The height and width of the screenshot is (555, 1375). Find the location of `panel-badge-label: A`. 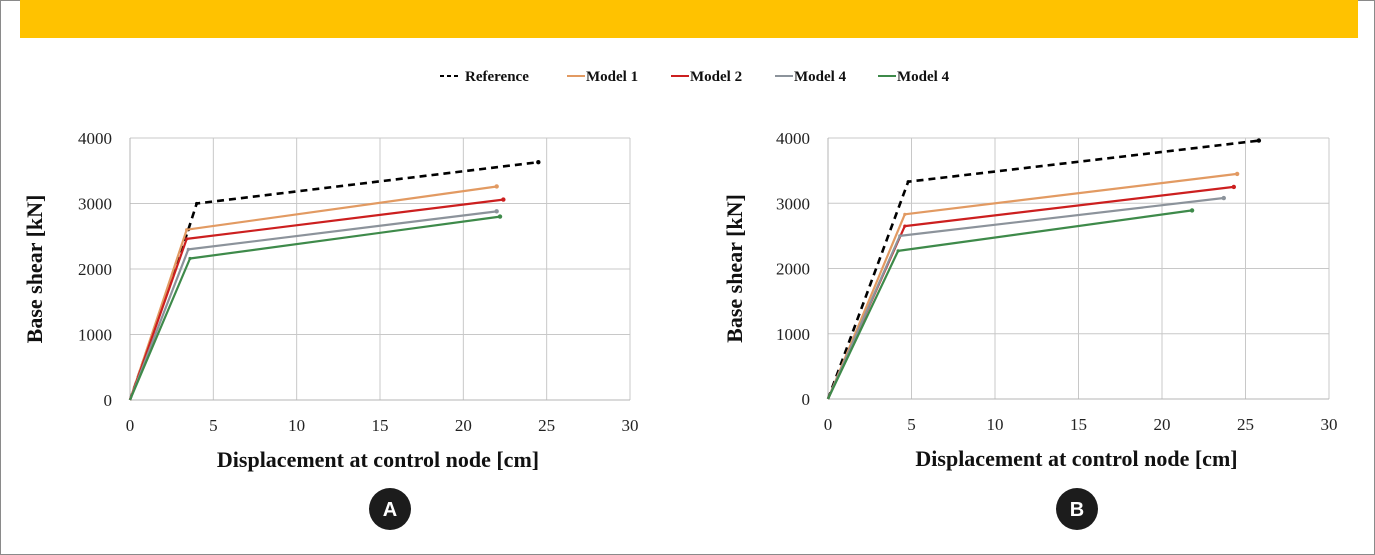

panel-badge-label: A is located at coordinates (390, 510).